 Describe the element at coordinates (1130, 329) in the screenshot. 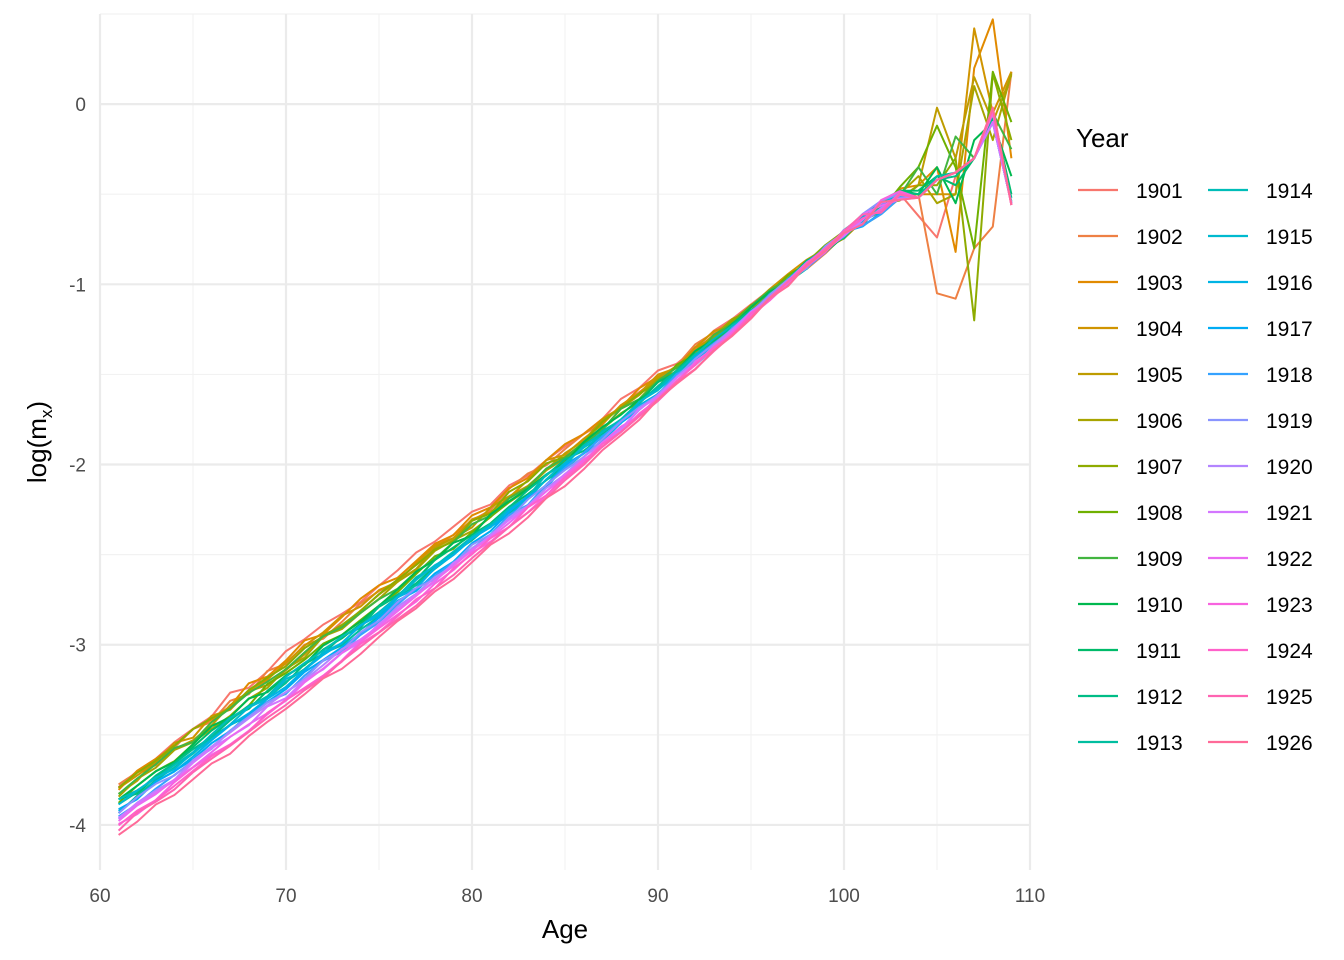

I see `legend-item-1904: 1904` at that location.